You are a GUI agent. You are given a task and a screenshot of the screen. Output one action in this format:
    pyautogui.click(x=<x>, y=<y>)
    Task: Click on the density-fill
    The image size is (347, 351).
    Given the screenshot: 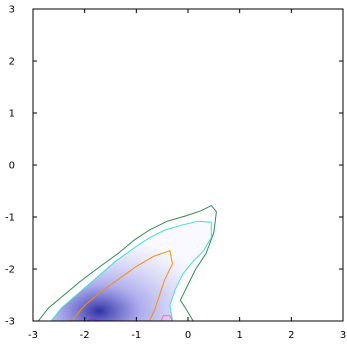 What is the action you would take?
    pyautogui.click(x=131, y=271)
    